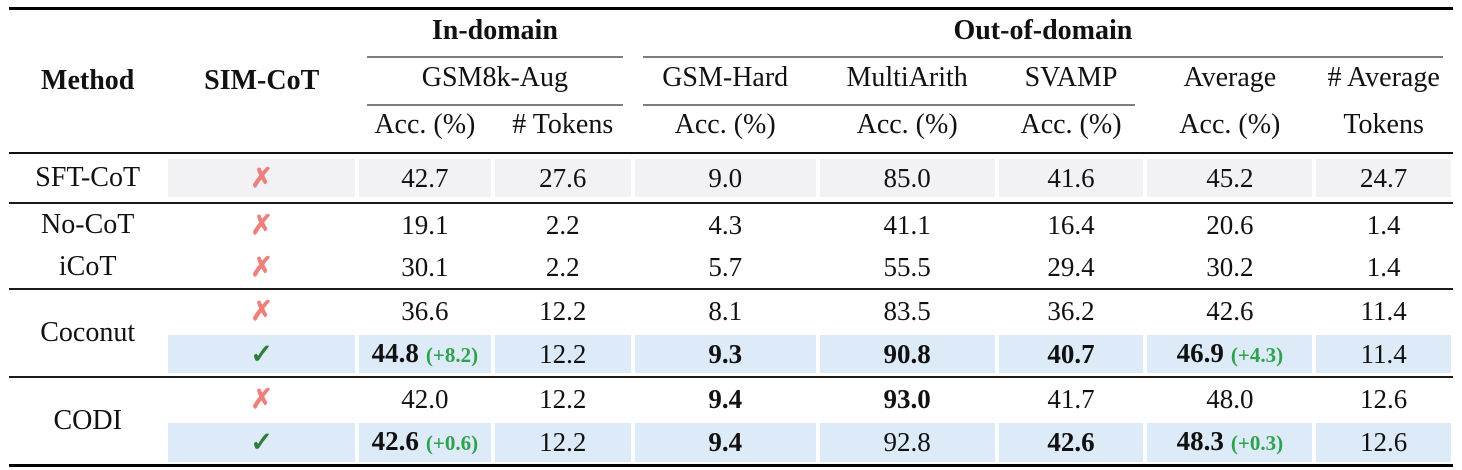 The width and height of the screenshot is (1462, 470). What do you see at coordinates (88, 333) in the screenshot?
I see `method-cell: Coconut` at bounding box center [88, 333].